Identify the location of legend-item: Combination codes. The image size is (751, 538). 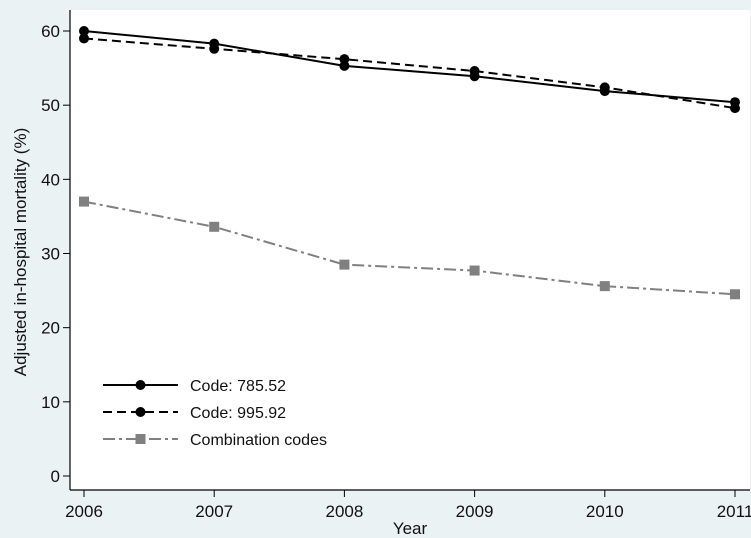
(215, 440).